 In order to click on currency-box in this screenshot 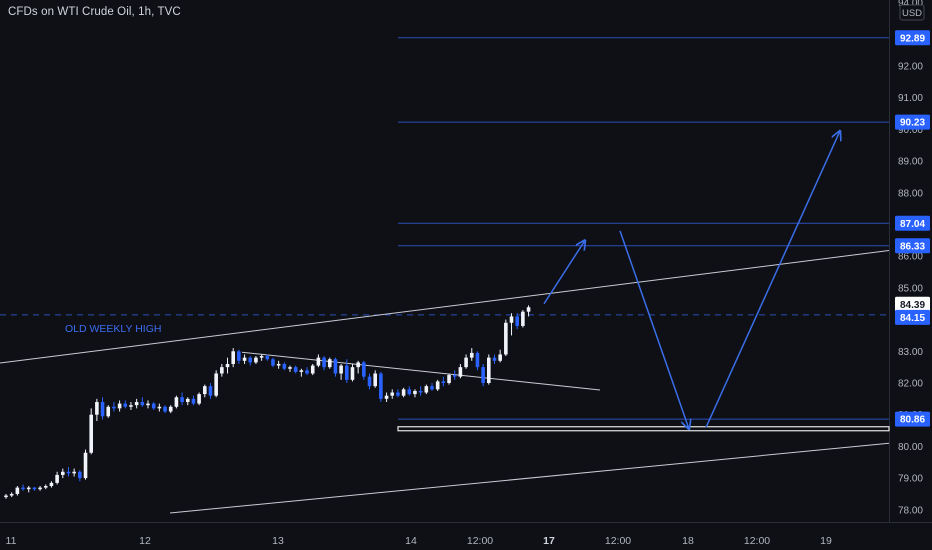, I will do `click(912, 12)`.